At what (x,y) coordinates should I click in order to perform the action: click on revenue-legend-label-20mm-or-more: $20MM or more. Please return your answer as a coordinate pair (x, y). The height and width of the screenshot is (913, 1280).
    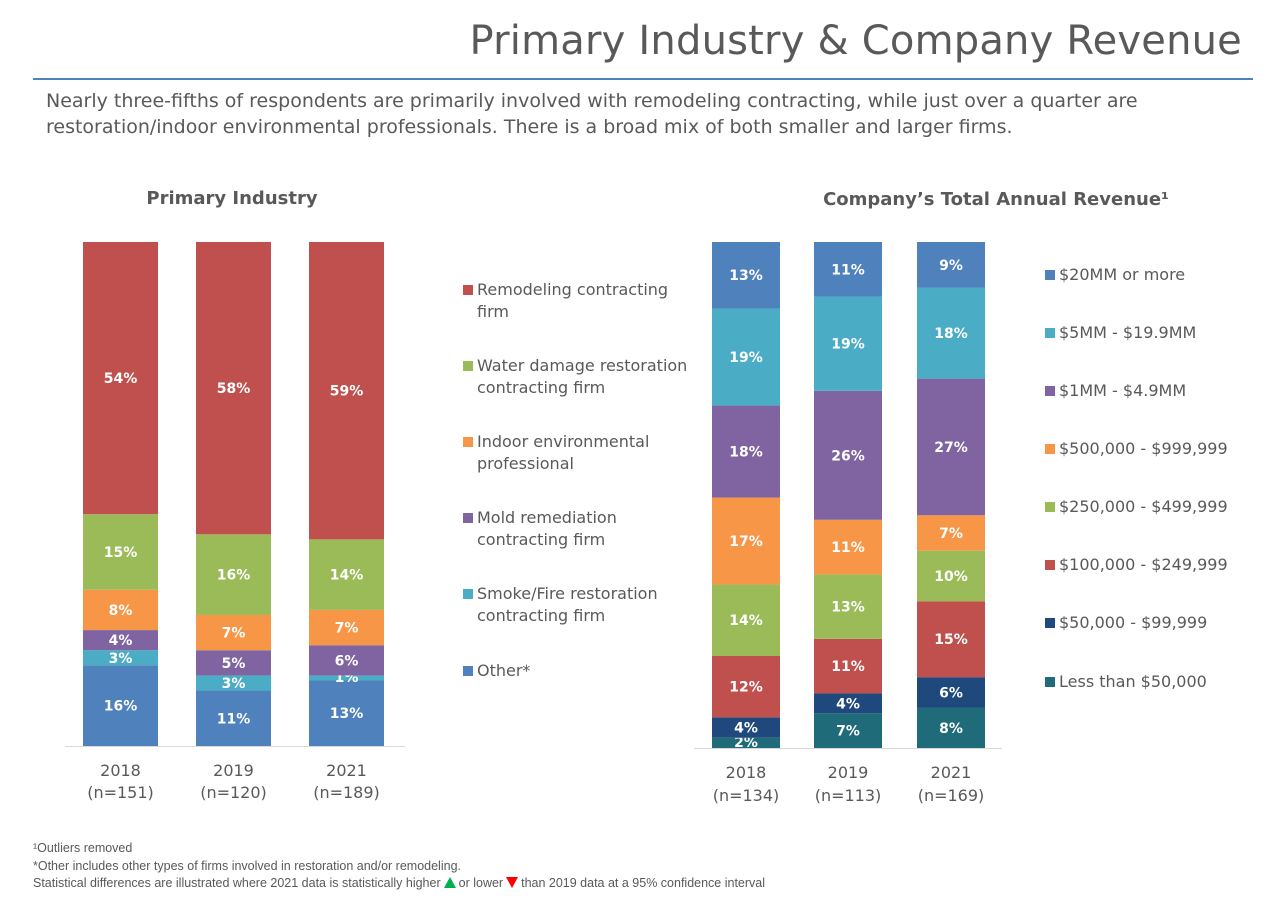
    Looking at the image, I should click on (1122, 274).